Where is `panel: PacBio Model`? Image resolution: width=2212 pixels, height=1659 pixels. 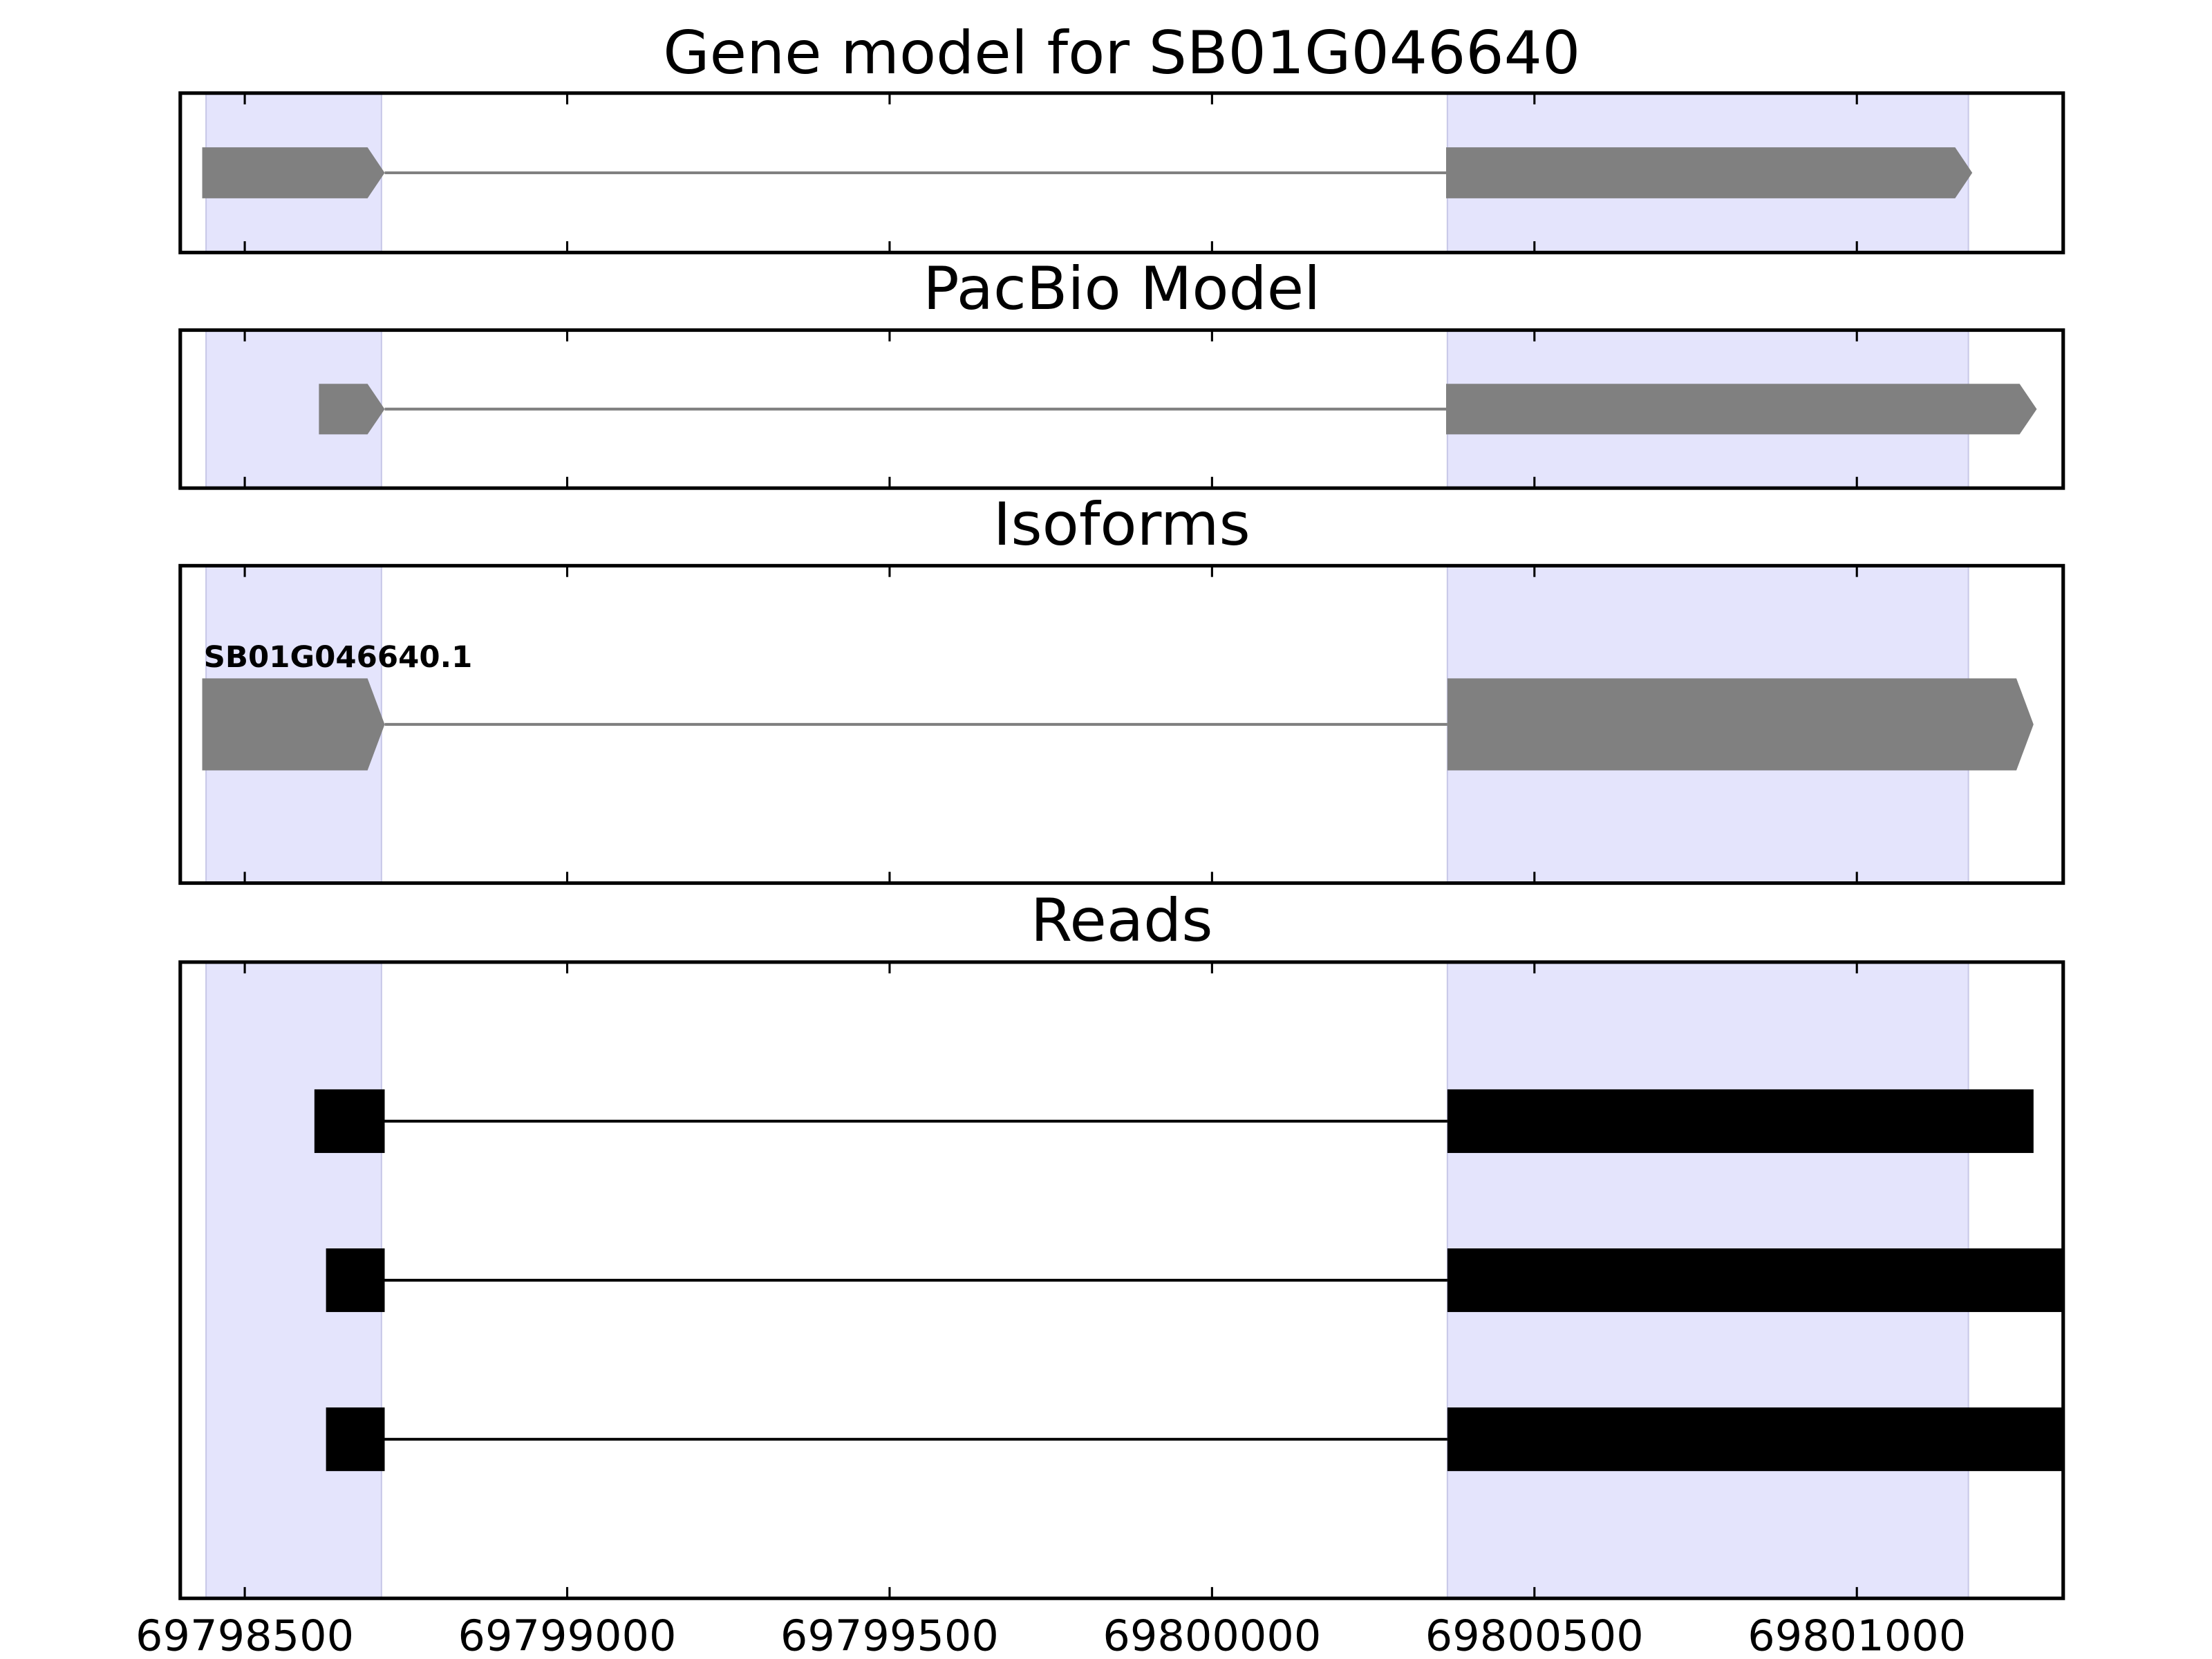 panel: PacBio Model is located at coordinates (1121, 372).